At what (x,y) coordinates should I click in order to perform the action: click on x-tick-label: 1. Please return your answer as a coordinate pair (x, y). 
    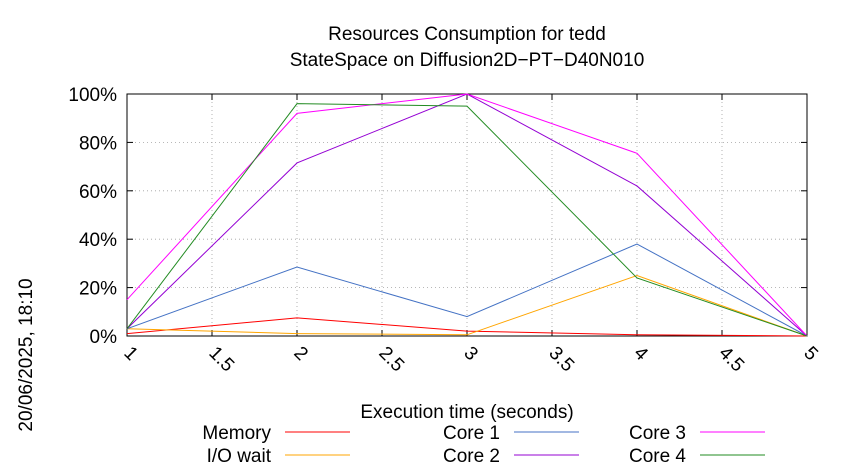
    Looking at the image, I should click on (130, 354).